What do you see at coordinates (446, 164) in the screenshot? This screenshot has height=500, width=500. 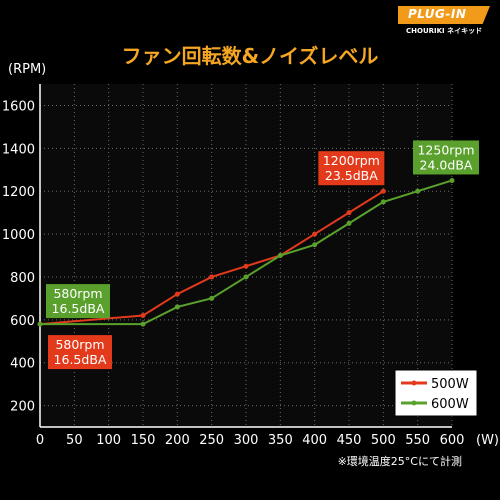 I see `annotation-label: 24.0dBA` at bounding box center [446, 164].